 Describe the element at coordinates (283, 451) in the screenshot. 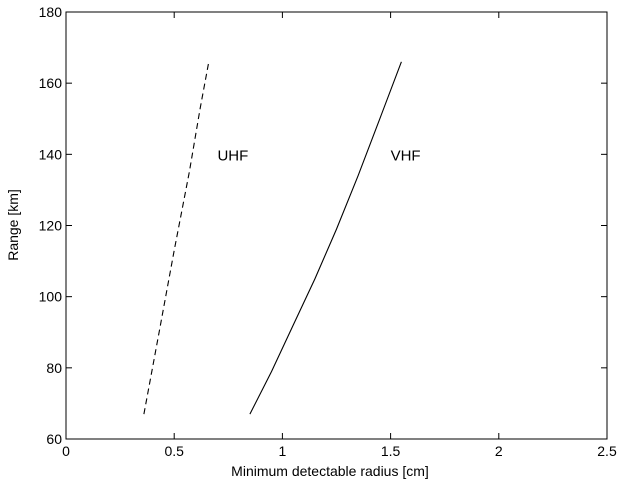

I see `x-tick-label: 1` at that location.